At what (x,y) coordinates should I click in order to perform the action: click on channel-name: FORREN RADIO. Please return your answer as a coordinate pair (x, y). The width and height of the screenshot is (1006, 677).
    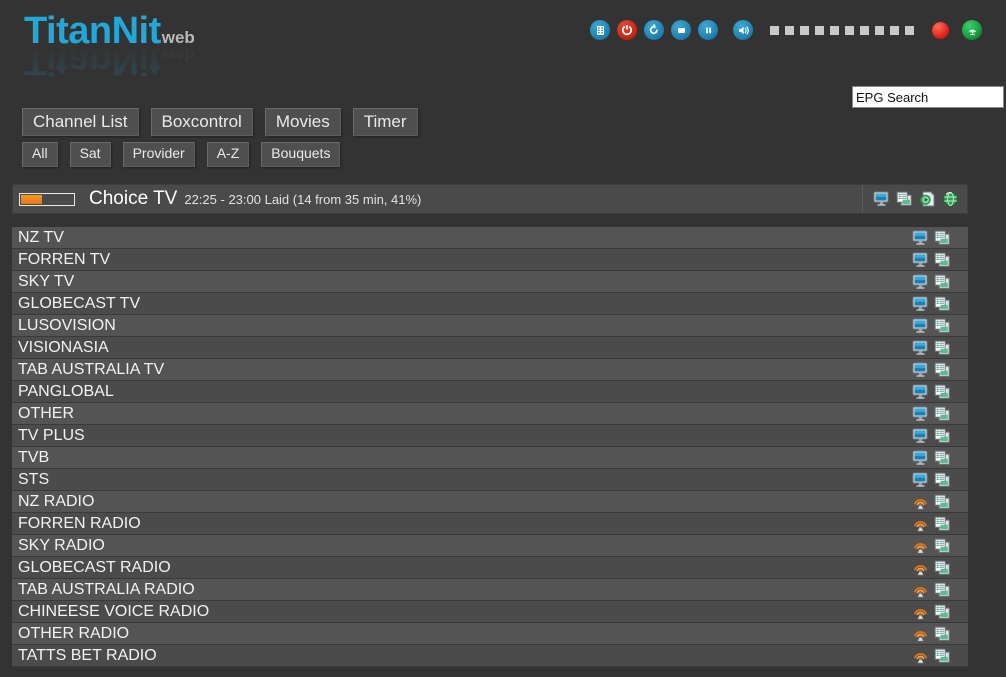
    Looking at the image, I should click on (79, 523).